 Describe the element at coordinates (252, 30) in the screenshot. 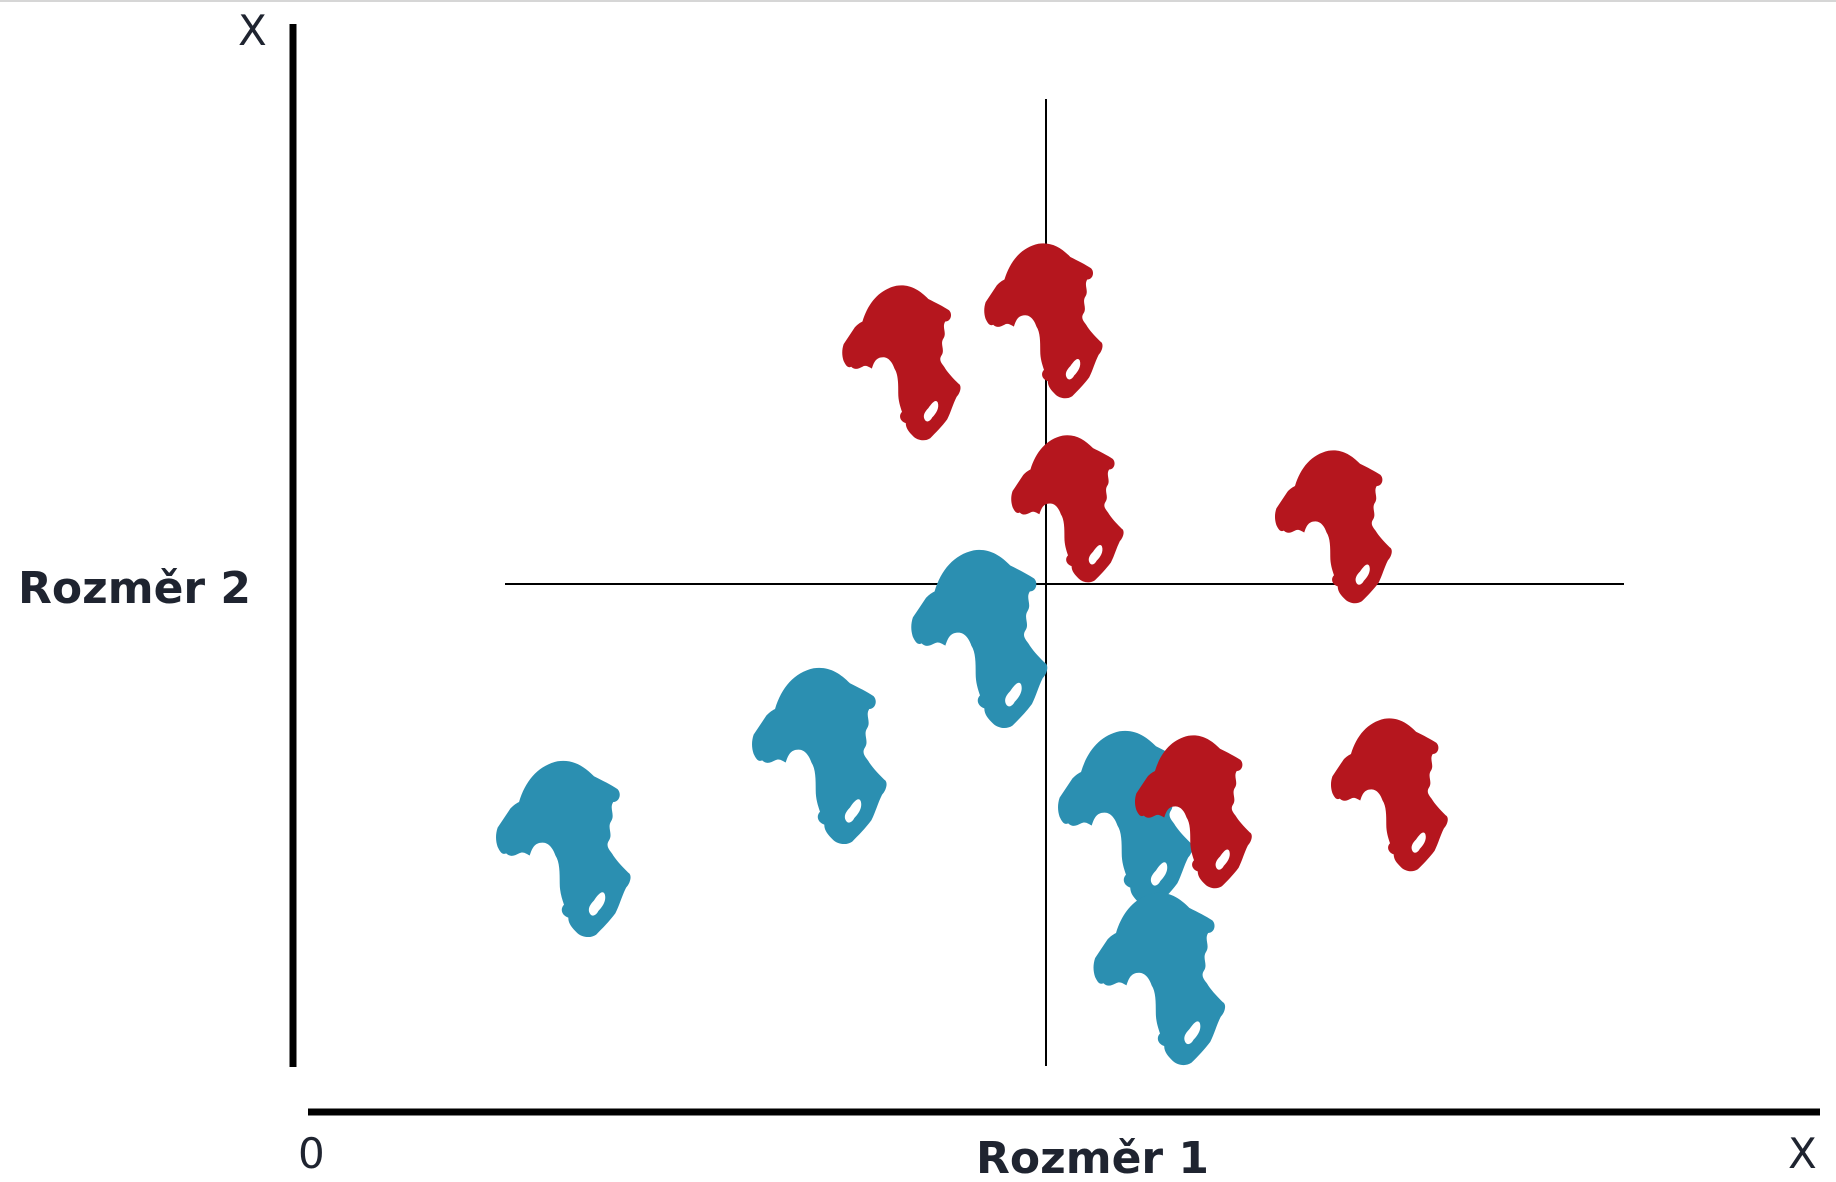

I see `y-axis-max-label: X` at that location.